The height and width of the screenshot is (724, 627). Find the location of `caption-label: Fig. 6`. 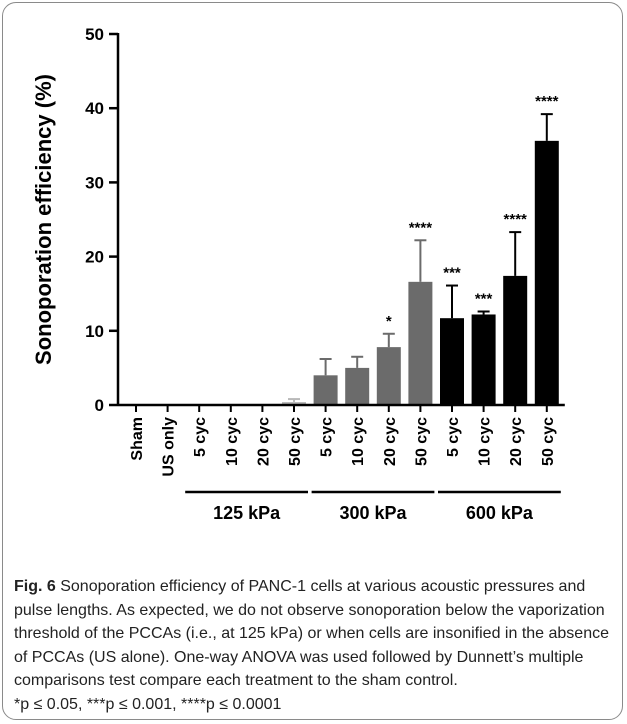

caption-label: Fig. 6 is located at coordinates (35, 586).